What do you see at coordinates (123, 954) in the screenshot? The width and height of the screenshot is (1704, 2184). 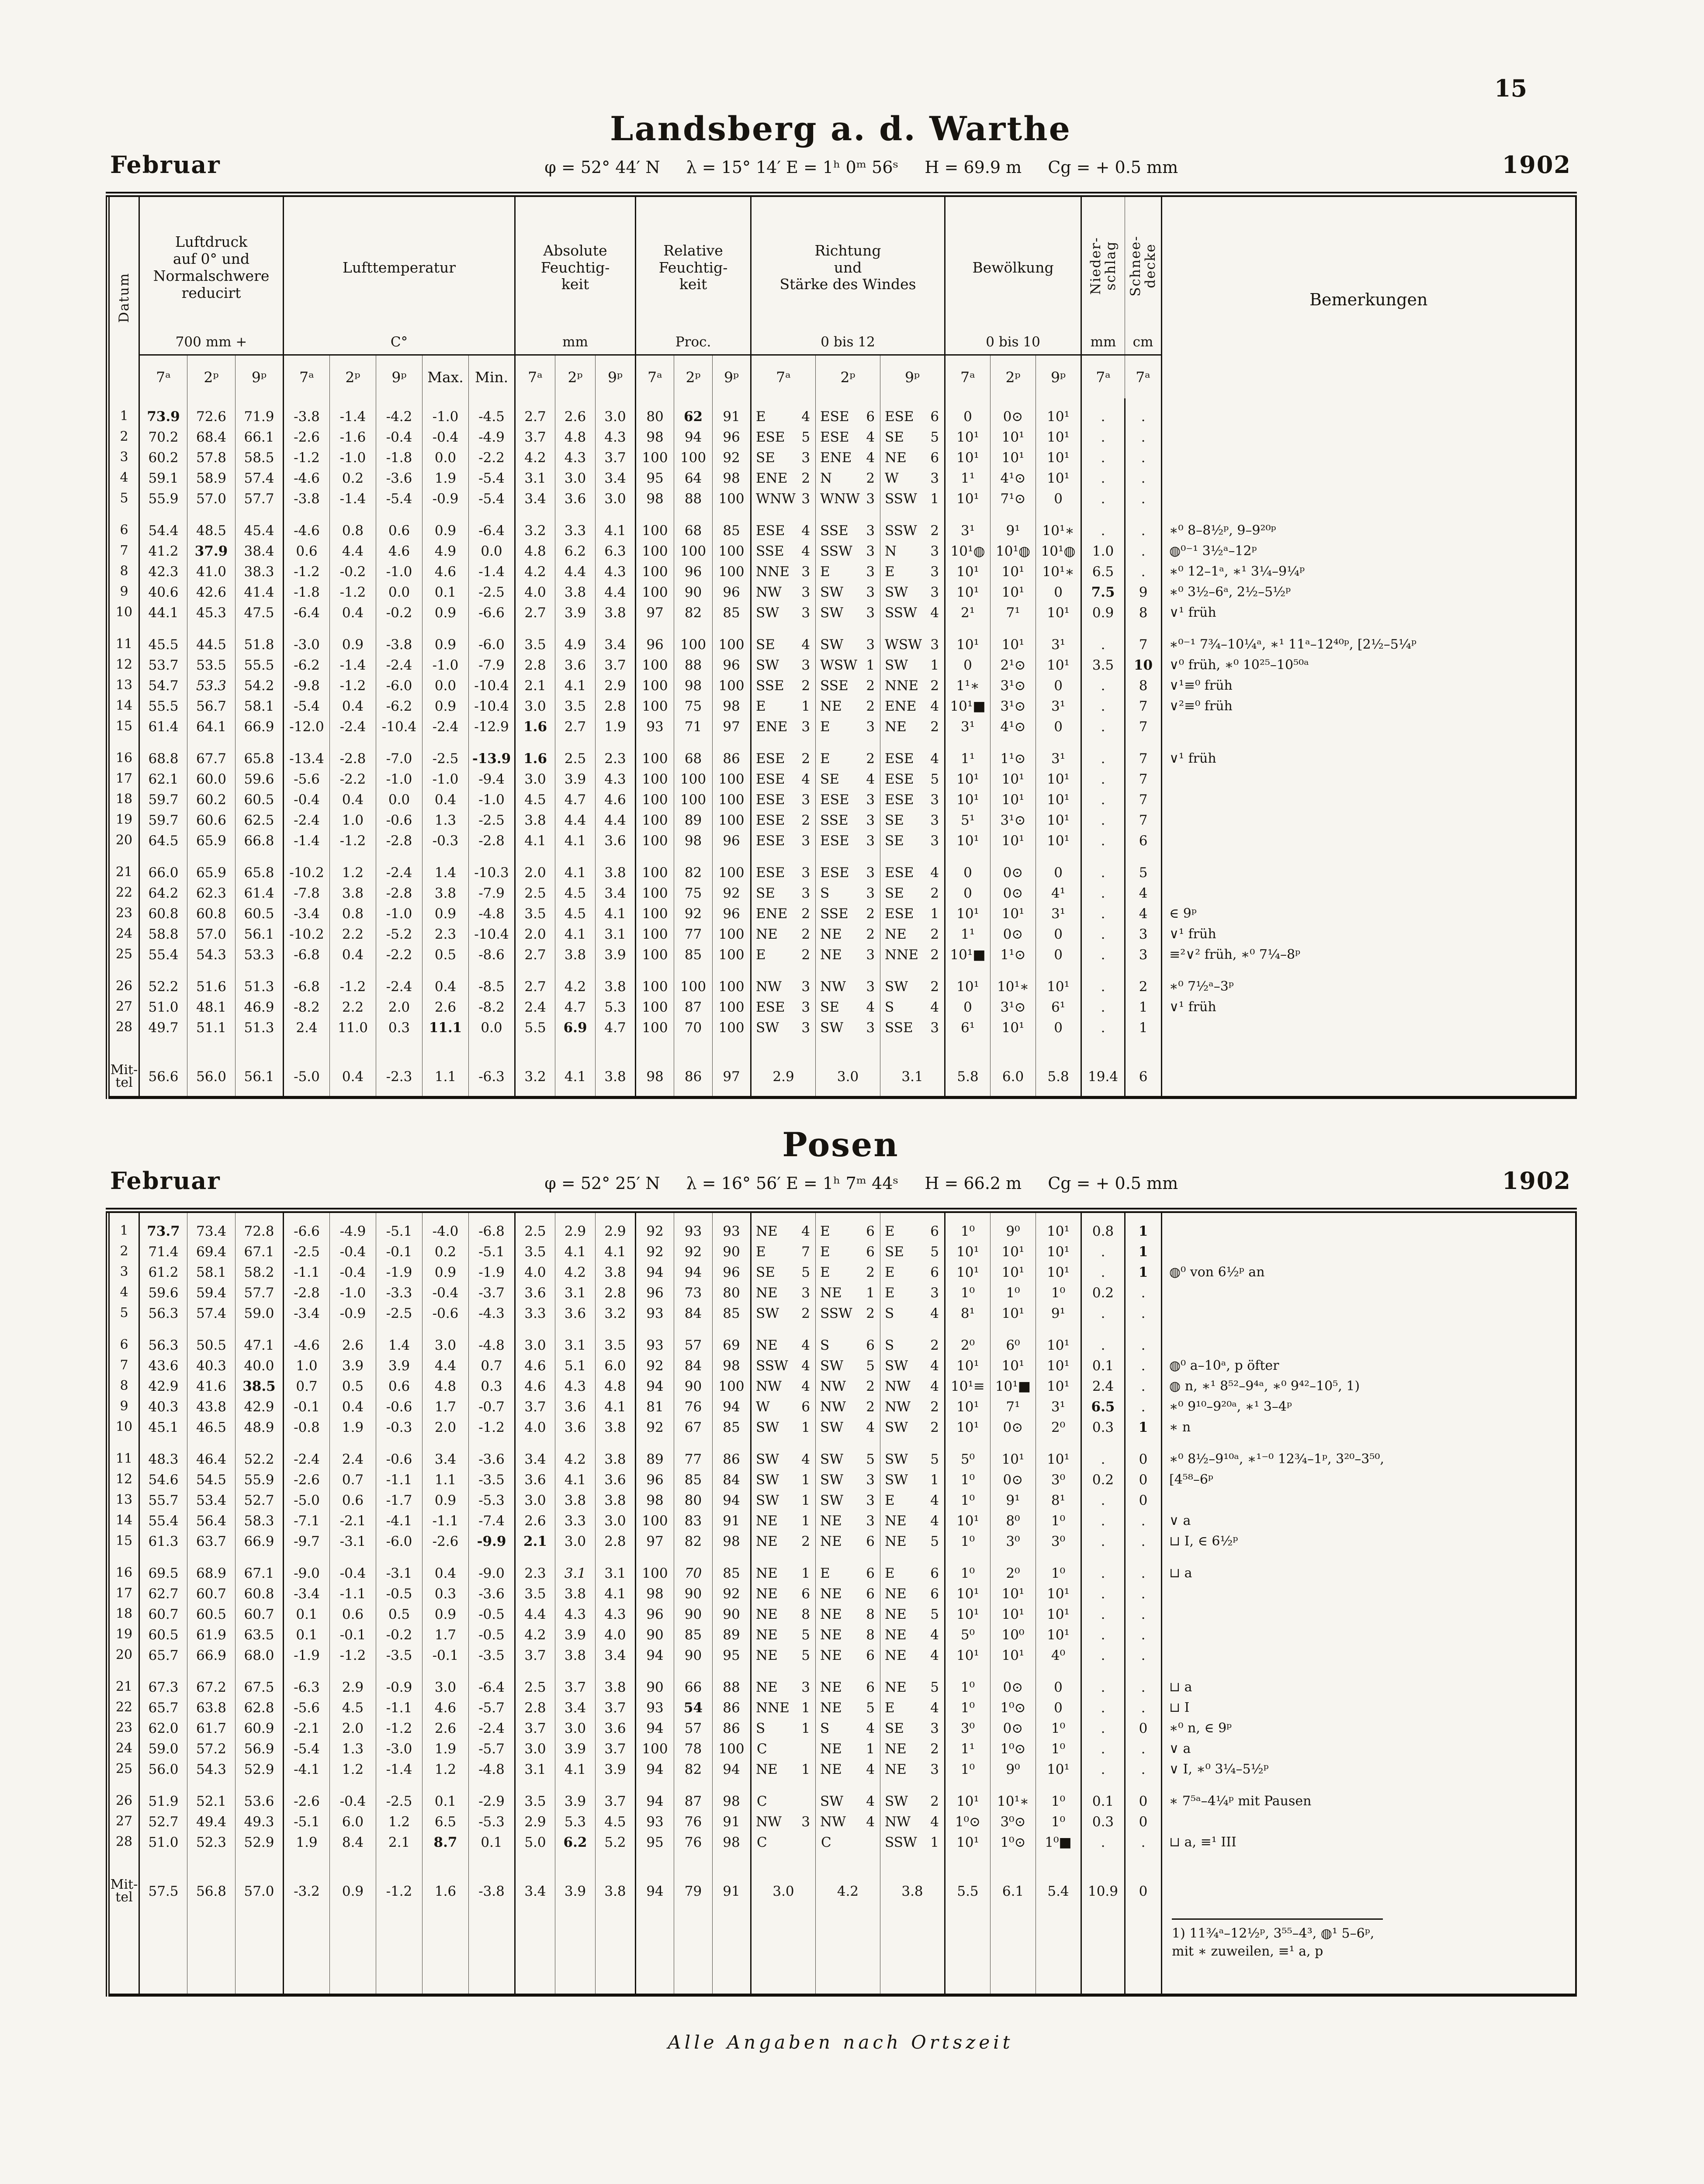 I see `cell-datum: 25` at bounding box center [123, 954].